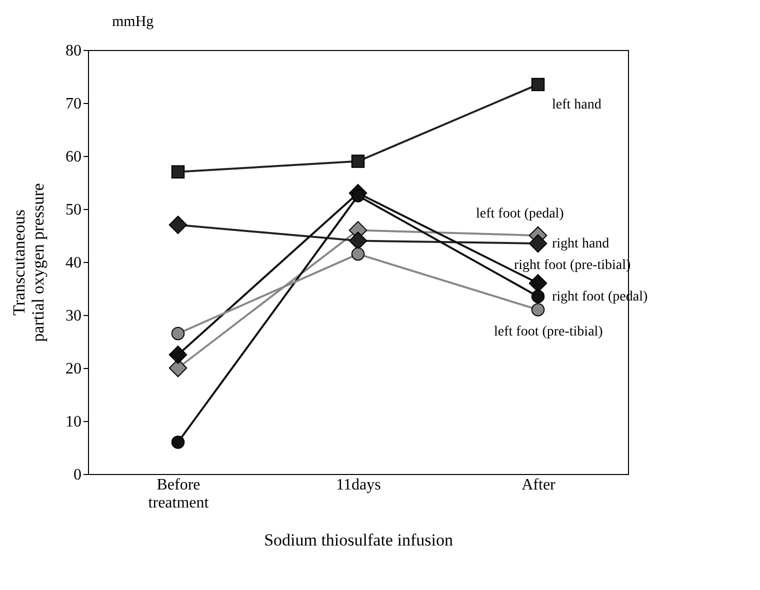 The width and height of the screenshot is (760, 590). What do you see at coordinates (577, 104) in the screenshot?
I see `series-label: left hand` at bounding box center [577, 104].